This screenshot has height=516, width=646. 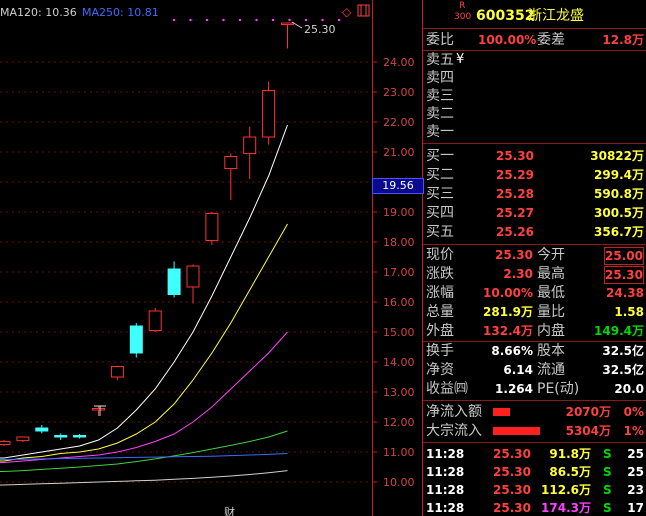 What do you see at coordinates (399, 362) in the screenshot?
I see `y-tick-label: 14.00` at bounding box center [399, 362].